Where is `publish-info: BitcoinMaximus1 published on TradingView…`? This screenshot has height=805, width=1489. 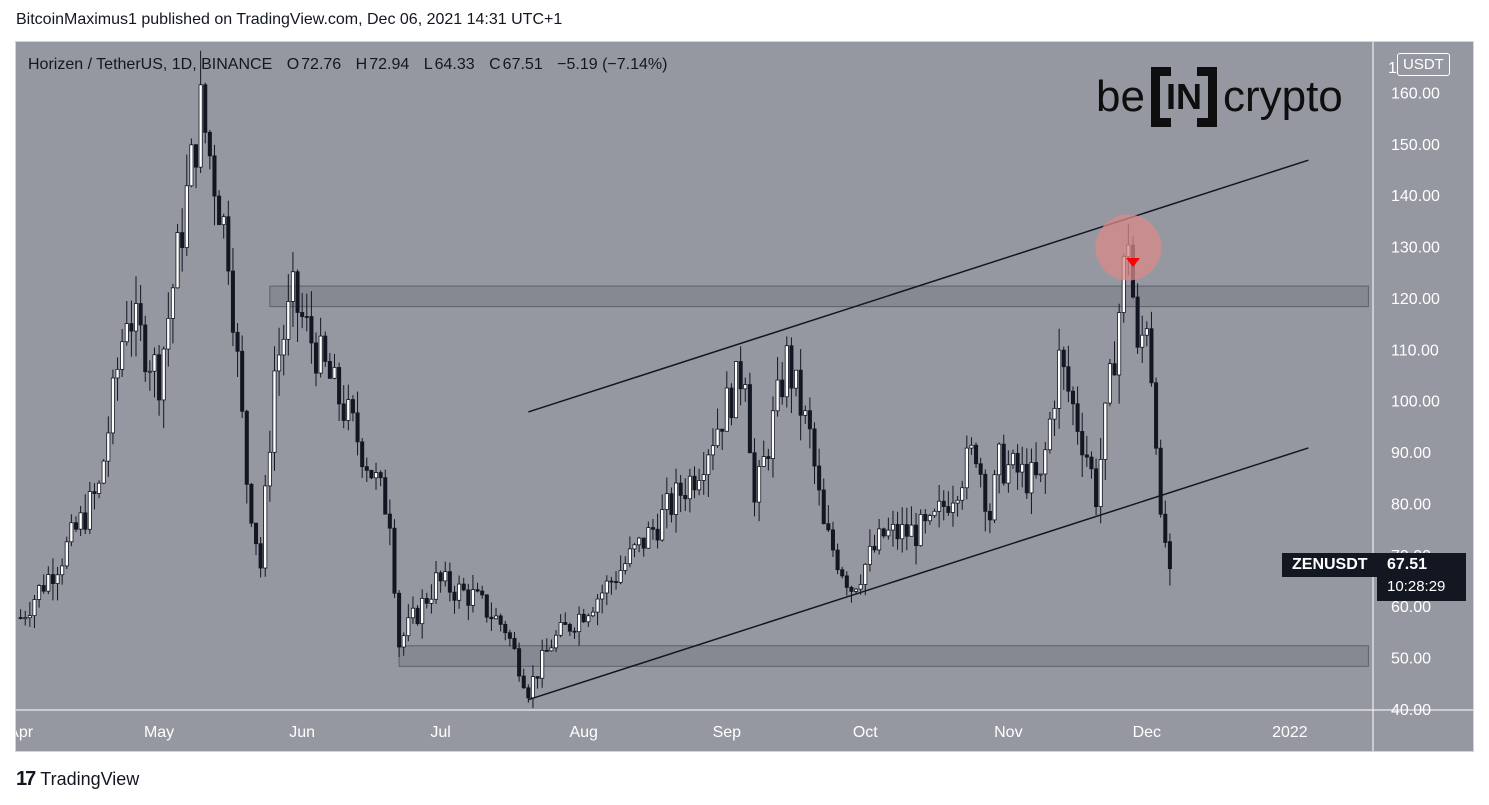
publish-info: BitcoinMaximus1 published on TradingView… is located at coordinates (289, 19).